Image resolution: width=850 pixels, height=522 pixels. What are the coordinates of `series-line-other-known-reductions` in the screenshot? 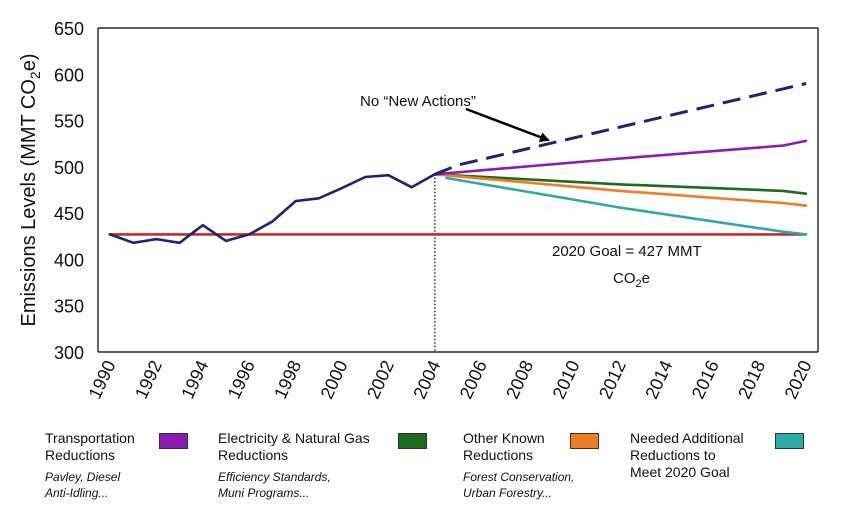 It's located at (620, 190).